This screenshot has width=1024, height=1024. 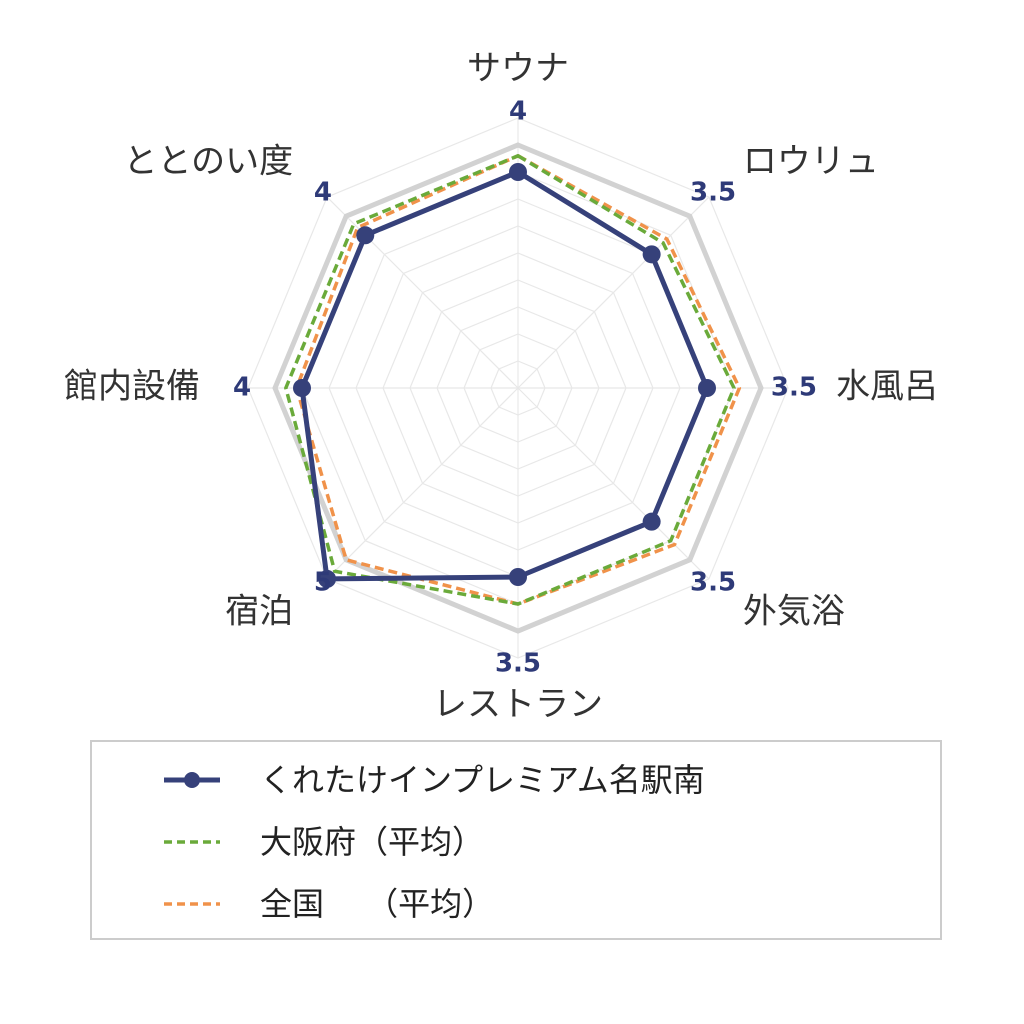 I want to click on legend-label-national: 全国 （平均）, so click(x=377, y=904).